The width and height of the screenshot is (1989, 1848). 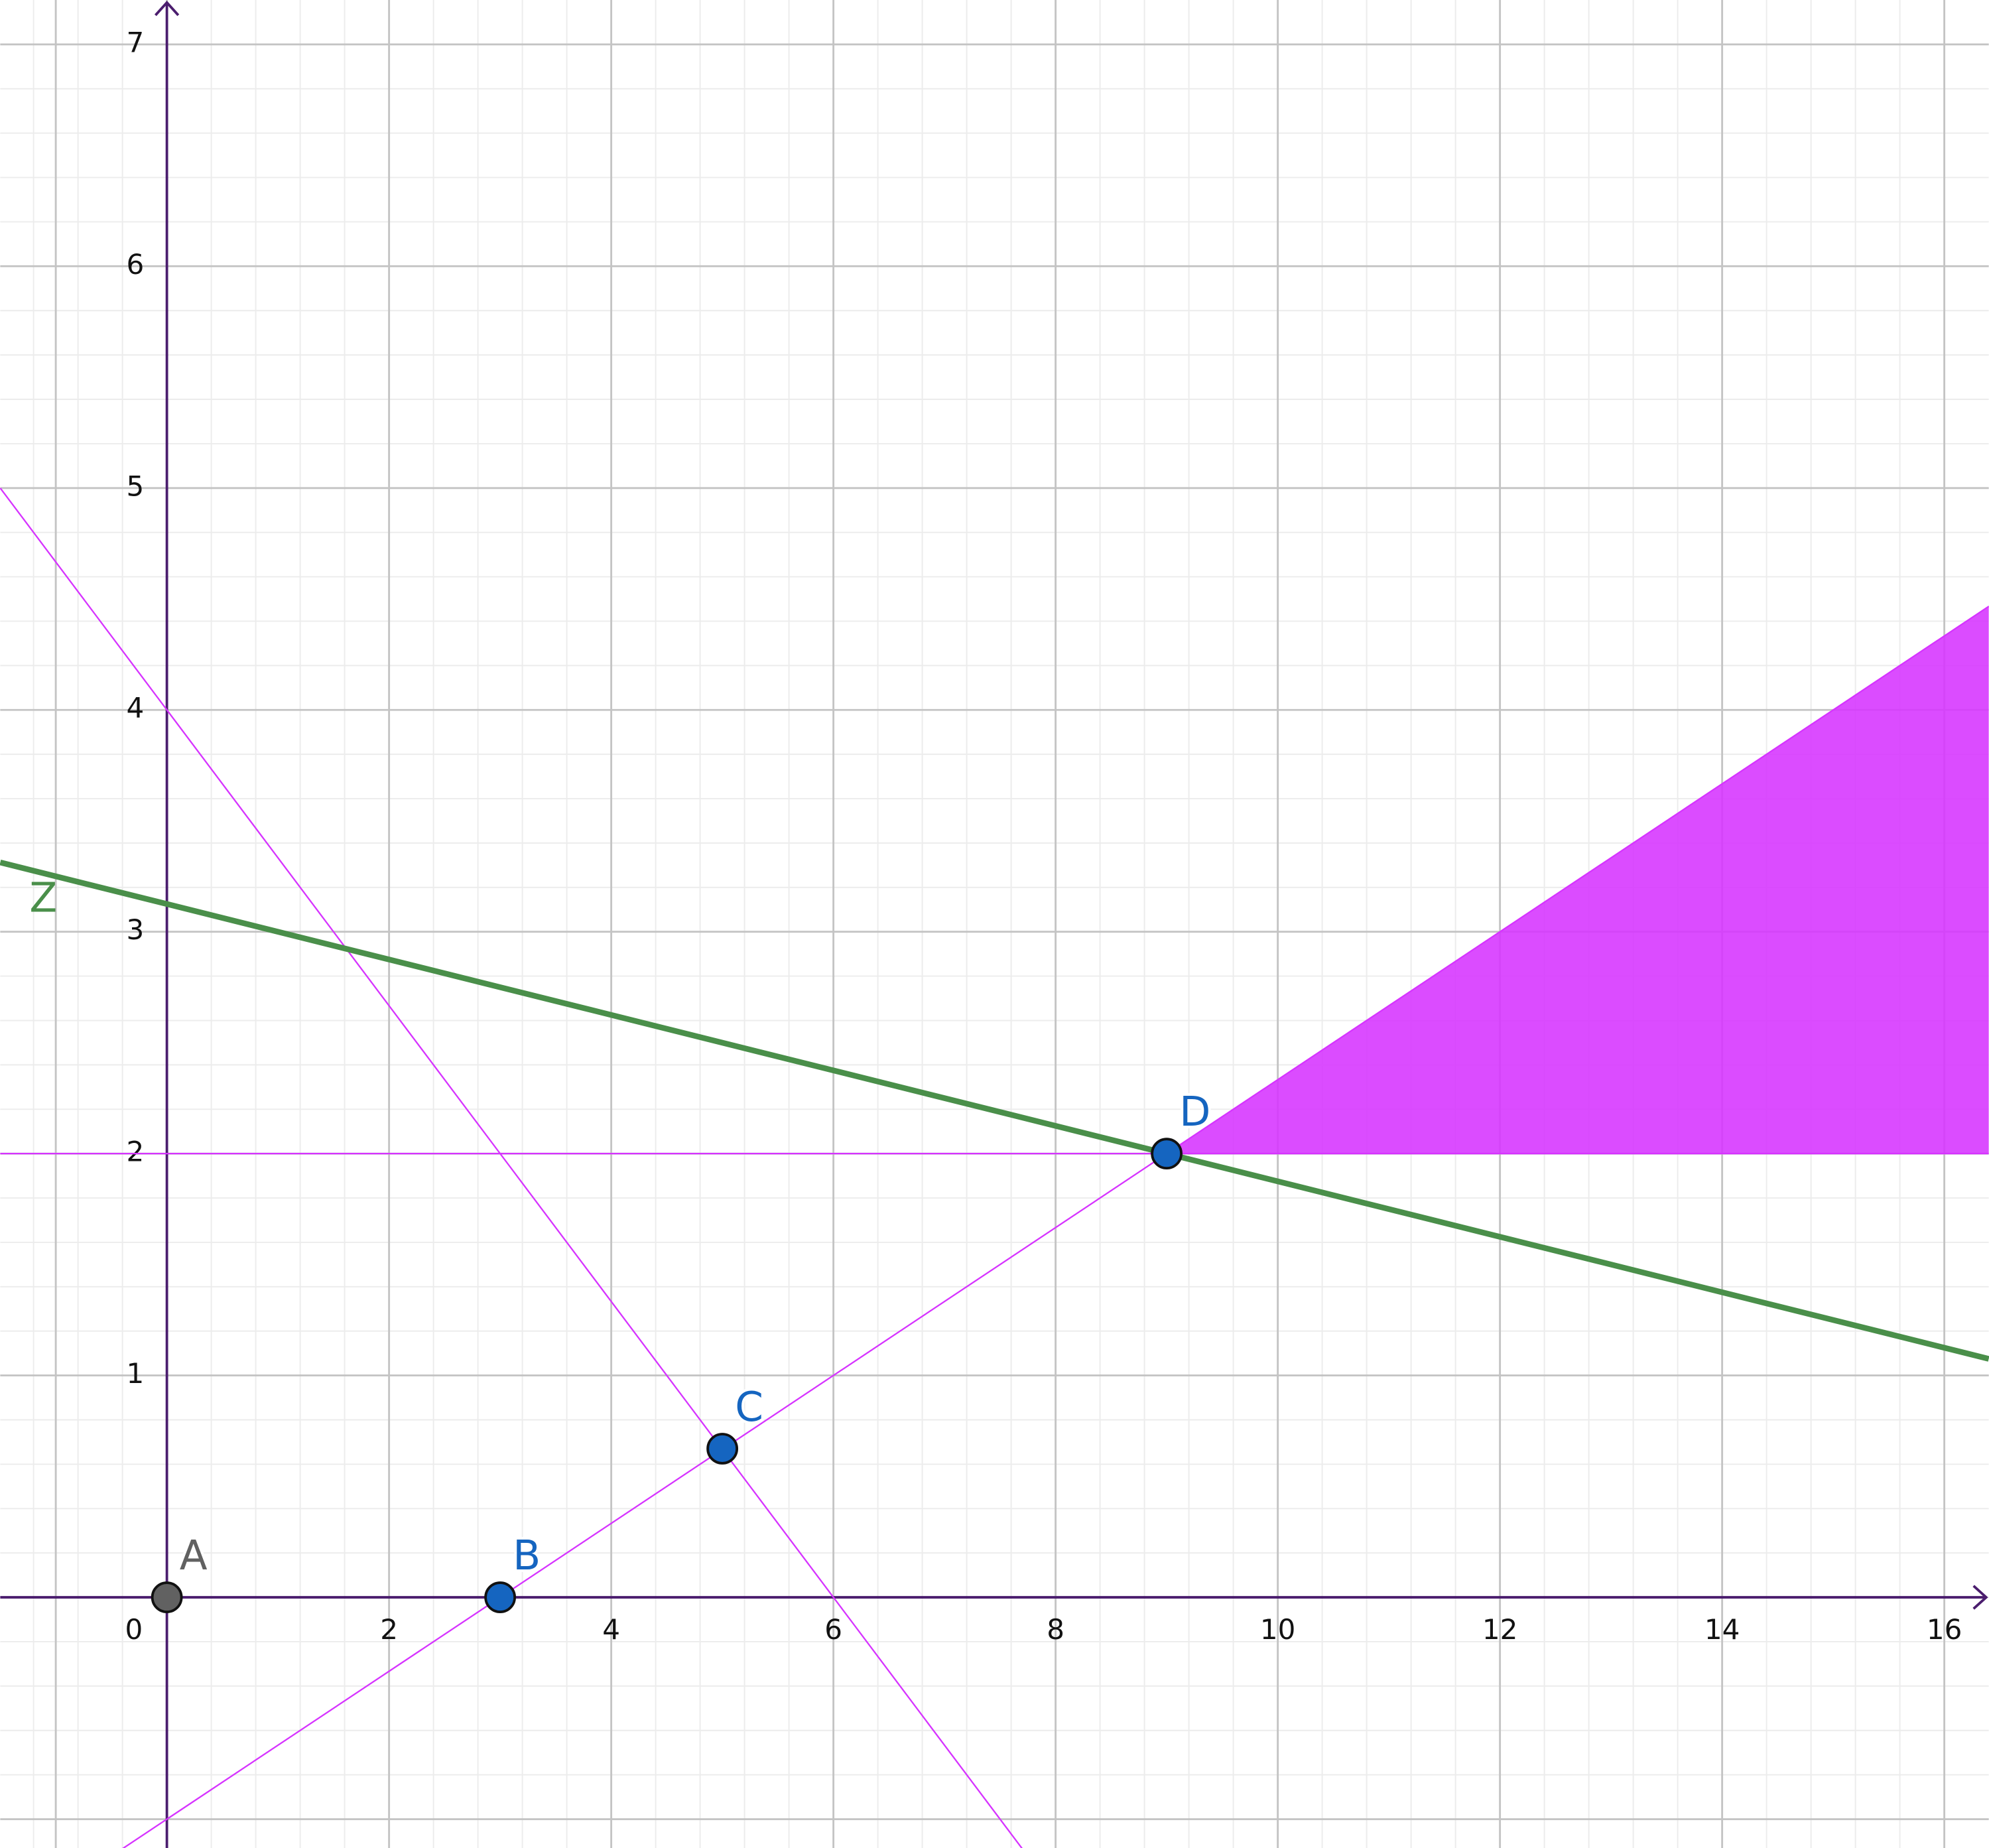 What do you see at coordinates (135, 1373) in the screenshot?
I see `y-tick-label: 1` at bounding box center [135, 1373].